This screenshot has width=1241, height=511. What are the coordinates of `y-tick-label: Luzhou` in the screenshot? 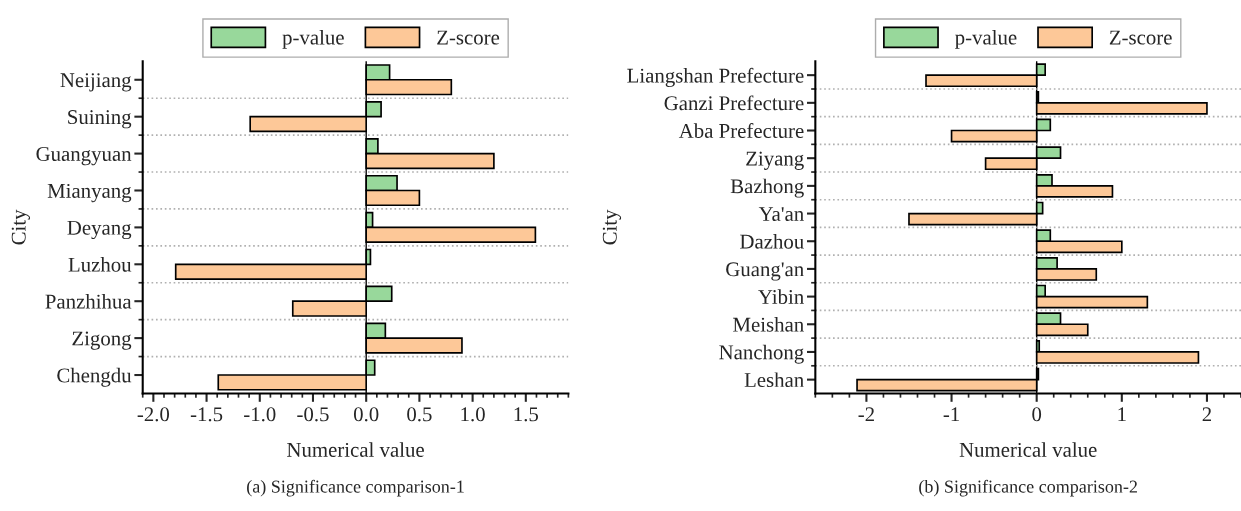 It's located at (100, 264).